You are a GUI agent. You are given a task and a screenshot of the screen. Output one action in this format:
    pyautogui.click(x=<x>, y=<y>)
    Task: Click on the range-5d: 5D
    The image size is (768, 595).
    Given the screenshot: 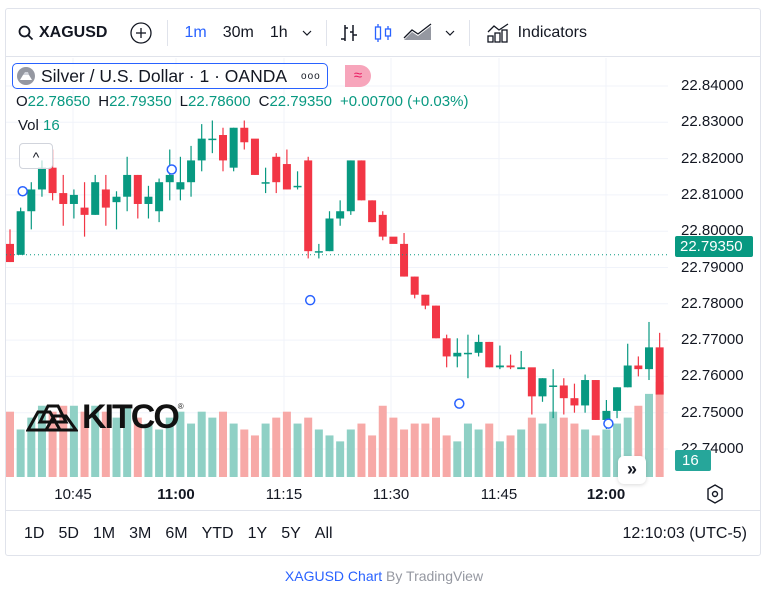 What is the action you would take?
    pyautogui.click(x=68, y=533)
    